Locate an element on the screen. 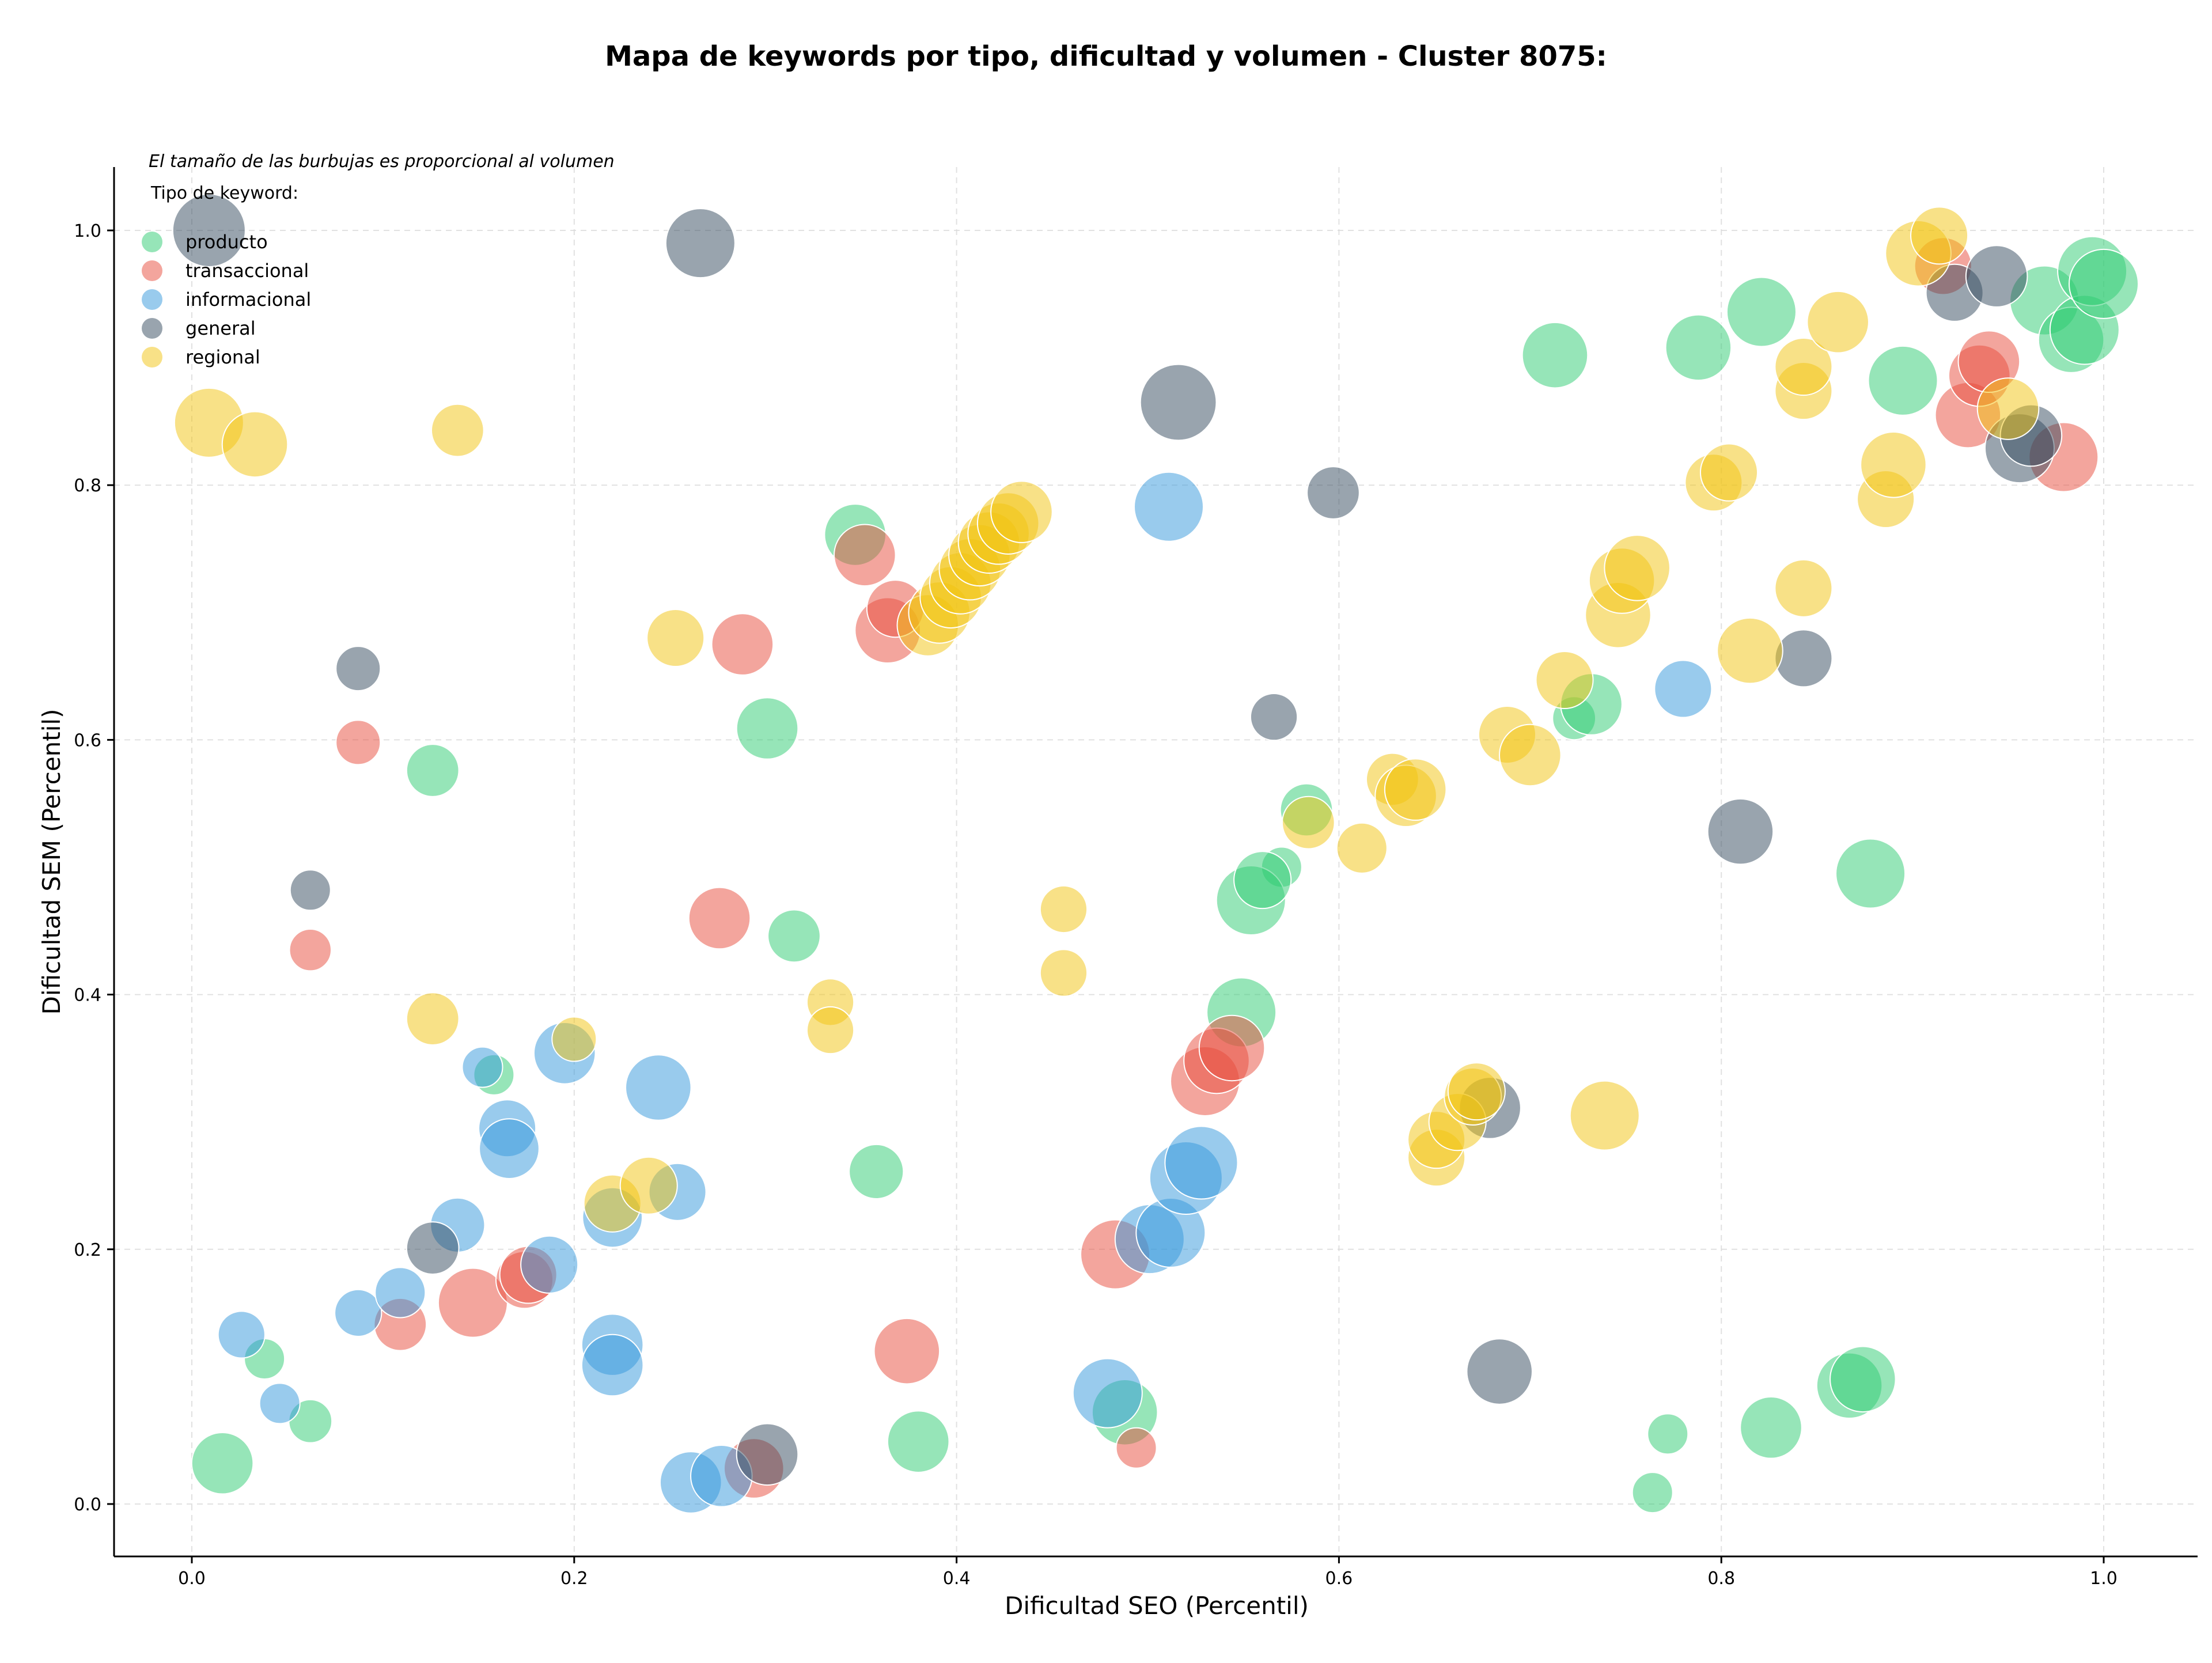 This screenshot has height=1663, width=2212. x-tick-label: 0.8 is located at coordinates (1721, 1579).